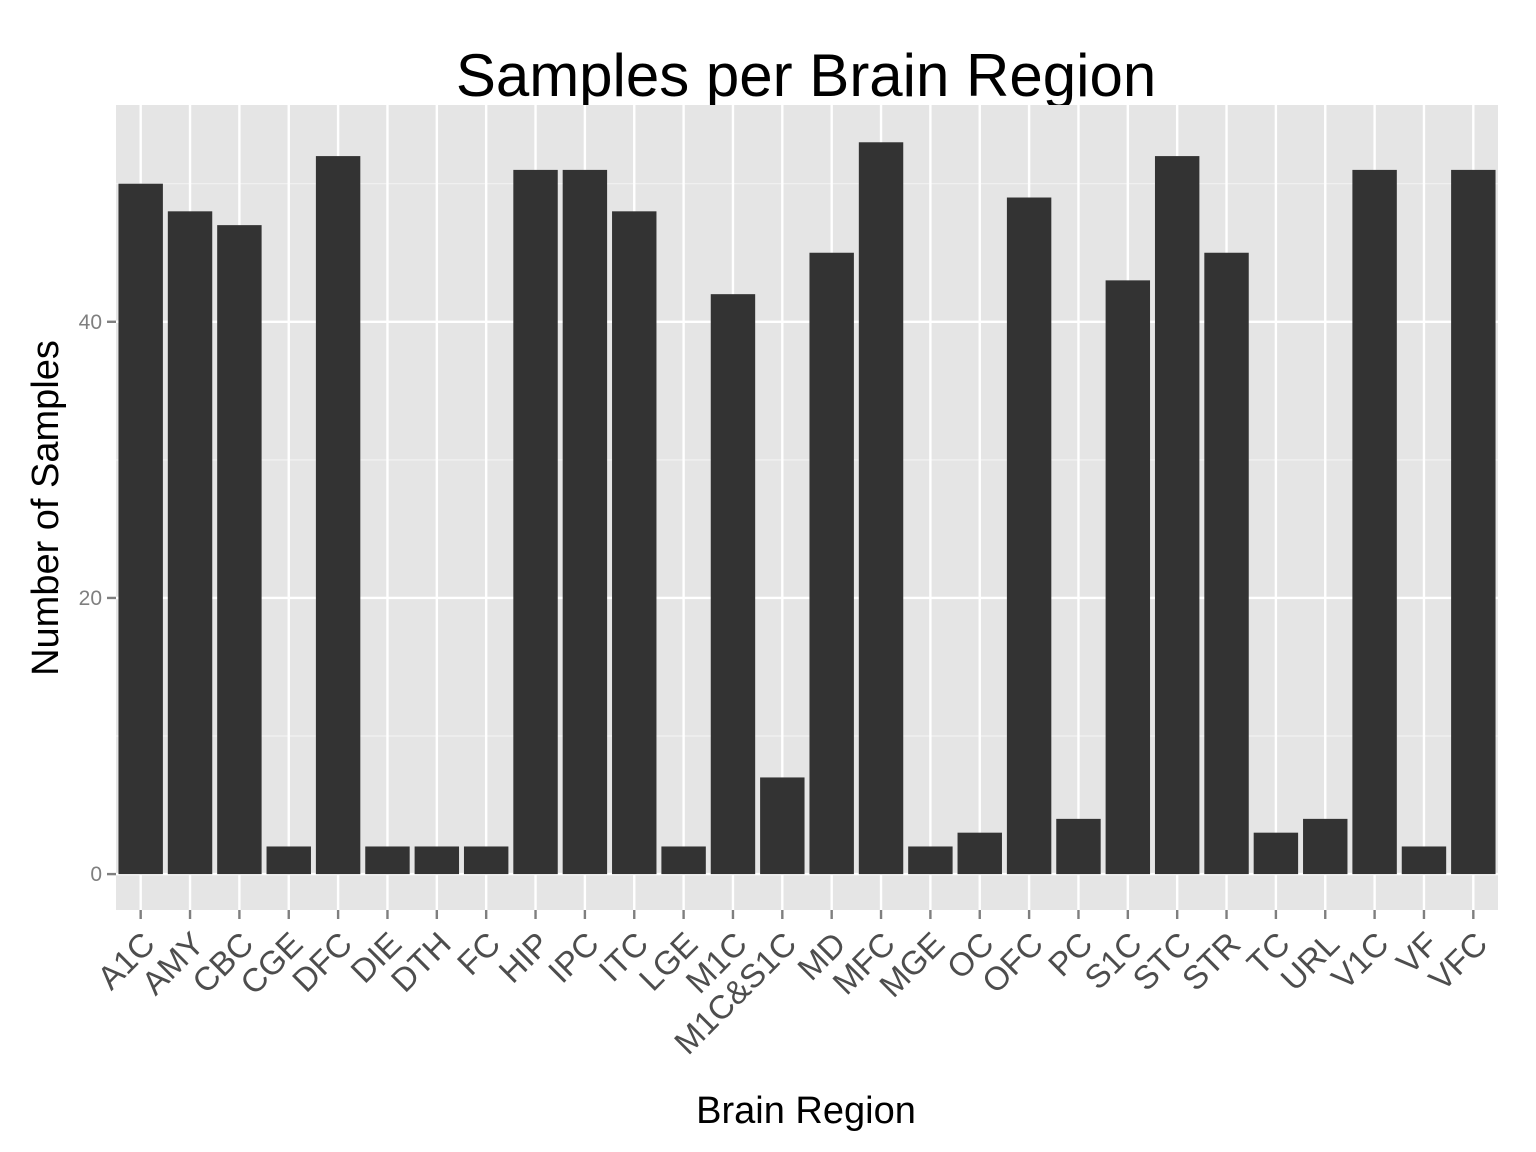 This screenshot has height=1152, width=1536. I want to click on x-tick-label: V1C, so click(1360, 961).